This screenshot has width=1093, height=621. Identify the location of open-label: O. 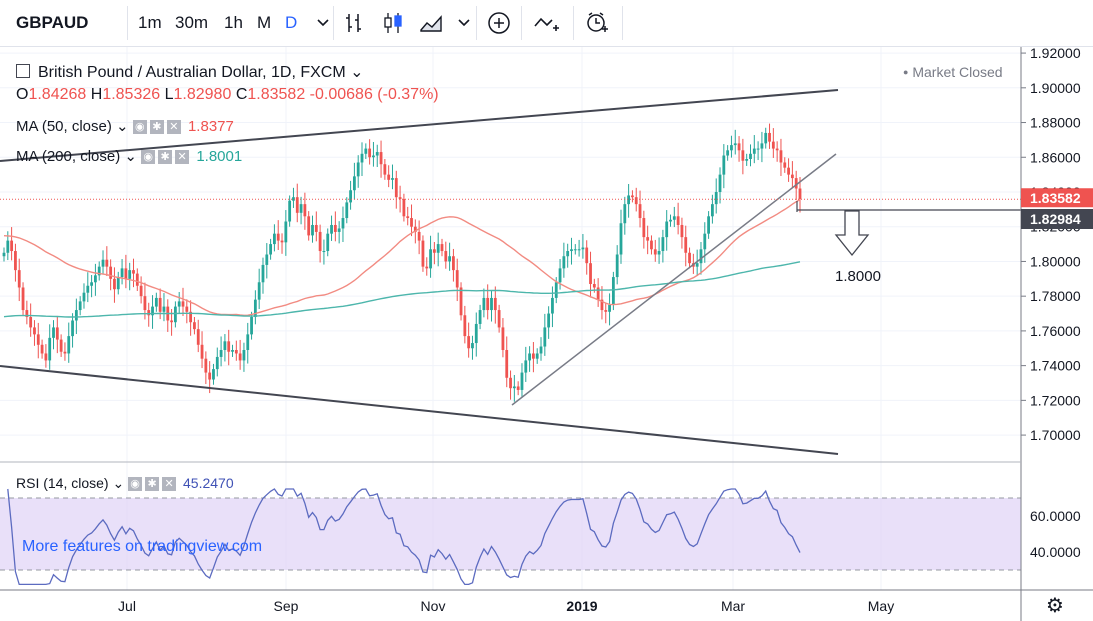
(22, 94).